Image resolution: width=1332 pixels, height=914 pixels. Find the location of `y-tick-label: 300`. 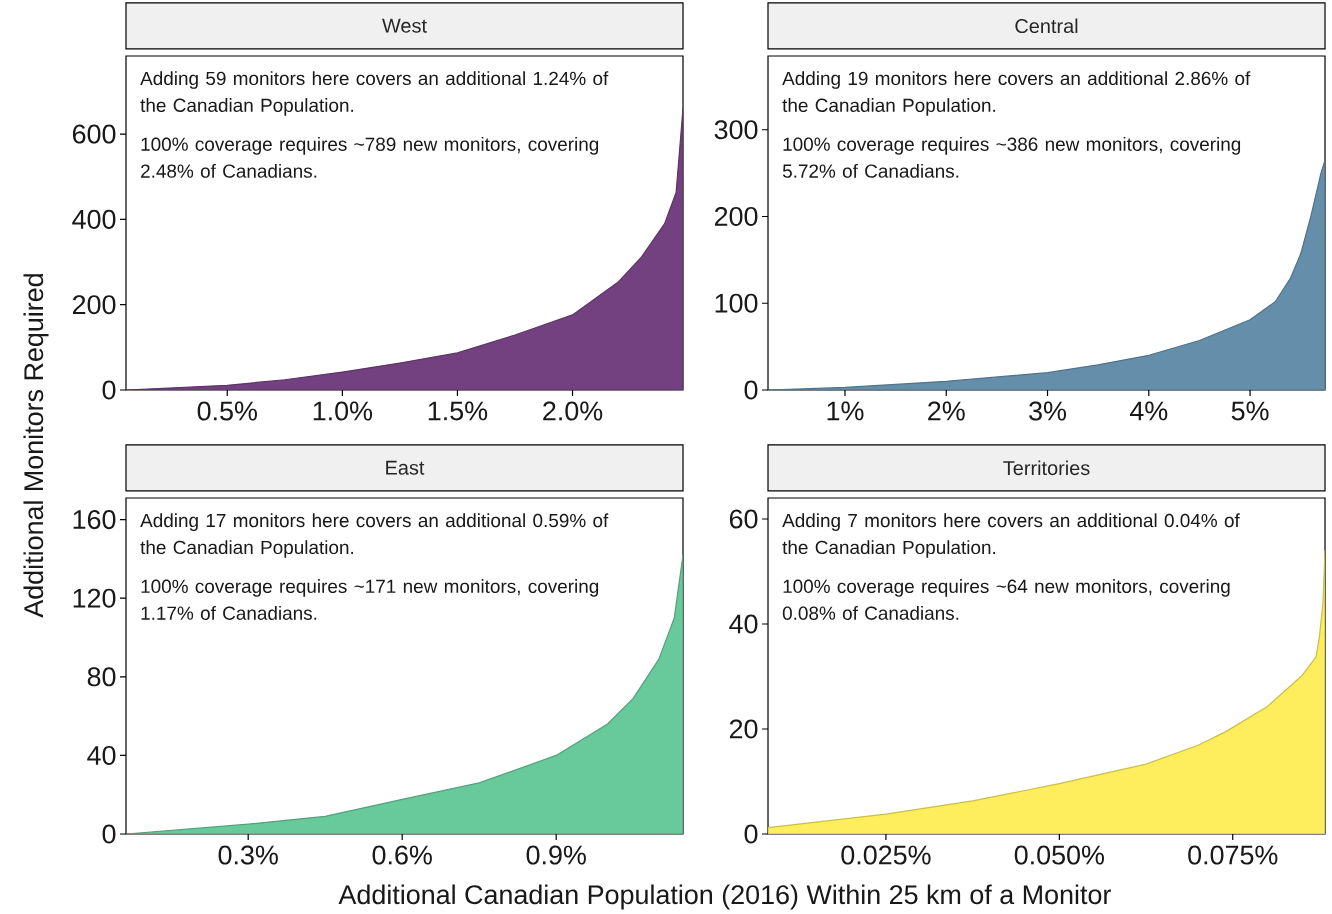

y-tick-label: 300 is located at coordinates (736, 130).